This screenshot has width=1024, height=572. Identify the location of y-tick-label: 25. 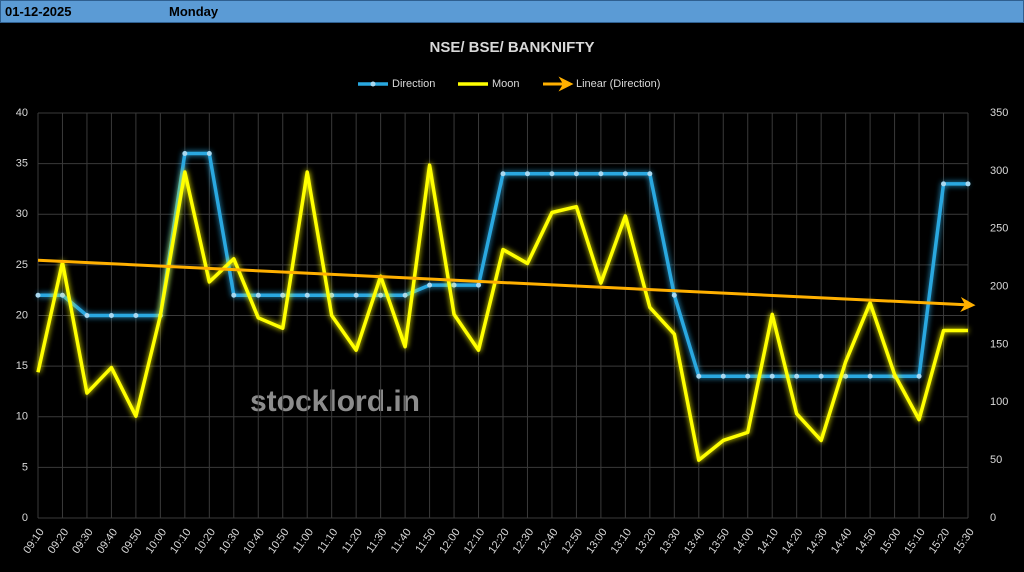
(22, 265).